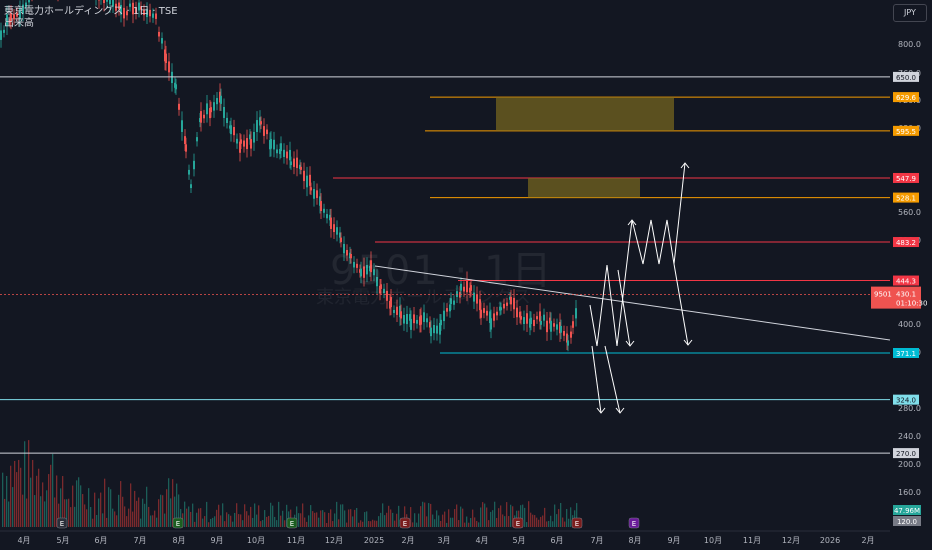 This screenshot has height=550, width=932. I want to click on x-tick-label: 3月, so click(443, 540).